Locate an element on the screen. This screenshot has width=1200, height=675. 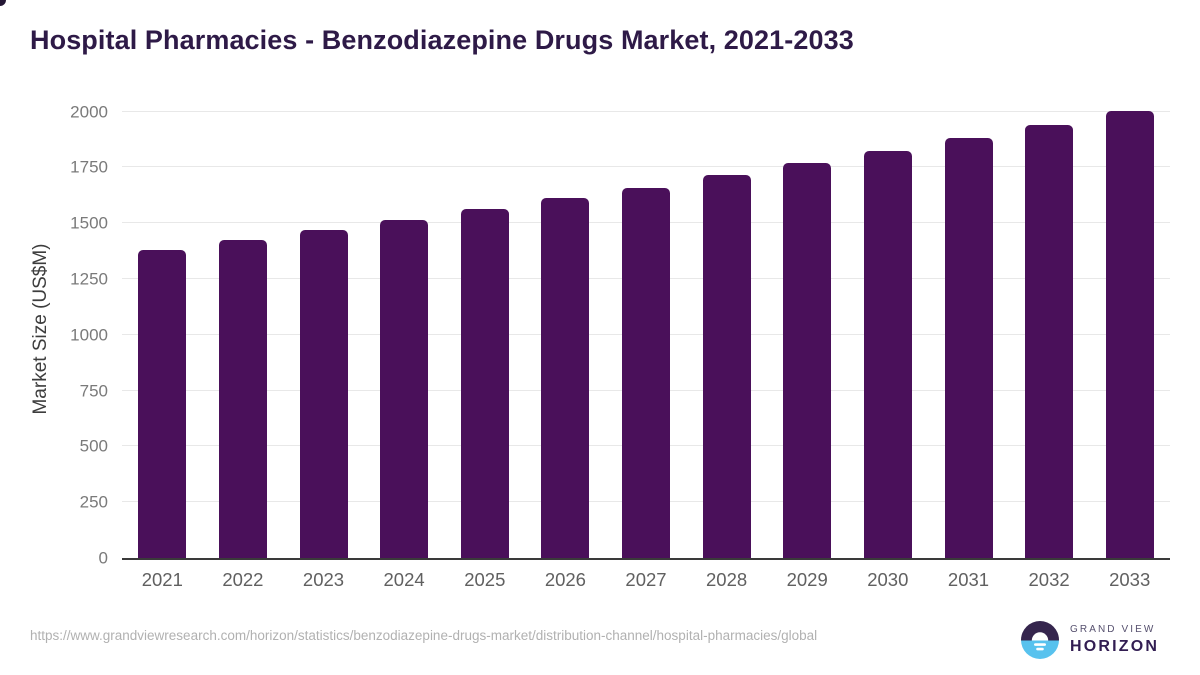
bar-2027 is located at coordinates (646, 372).